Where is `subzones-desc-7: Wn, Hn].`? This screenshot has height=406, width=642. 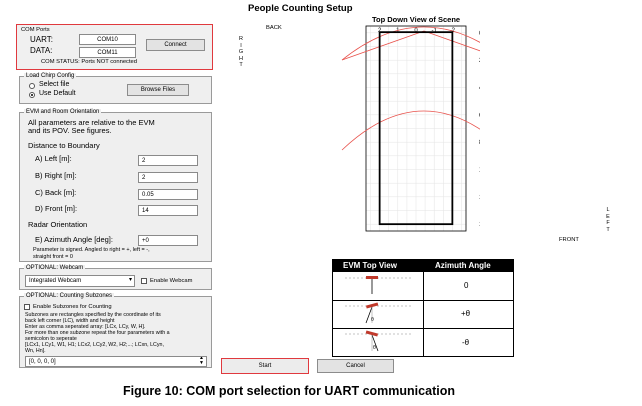 subzones-desc-7: Wn, Hn]. is located at coordinates (35, 351).